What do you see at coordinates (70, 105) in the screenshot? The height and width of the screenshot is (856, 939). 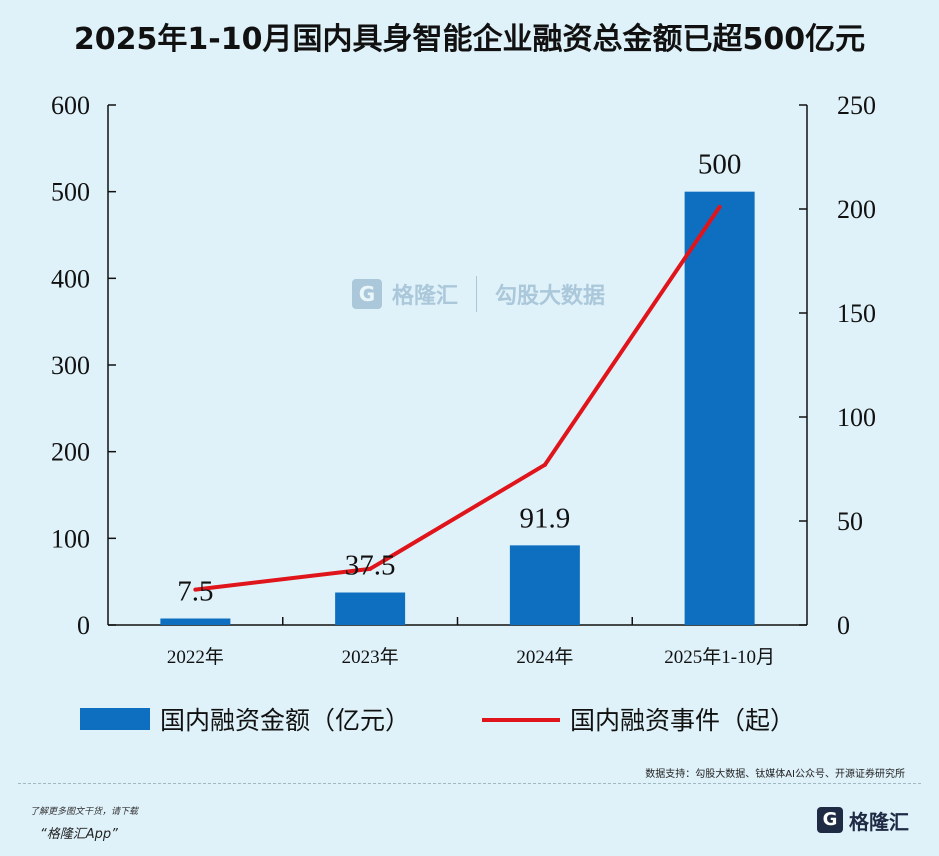 I see `left-tick-label: 600` at bounding box center [70, 105].